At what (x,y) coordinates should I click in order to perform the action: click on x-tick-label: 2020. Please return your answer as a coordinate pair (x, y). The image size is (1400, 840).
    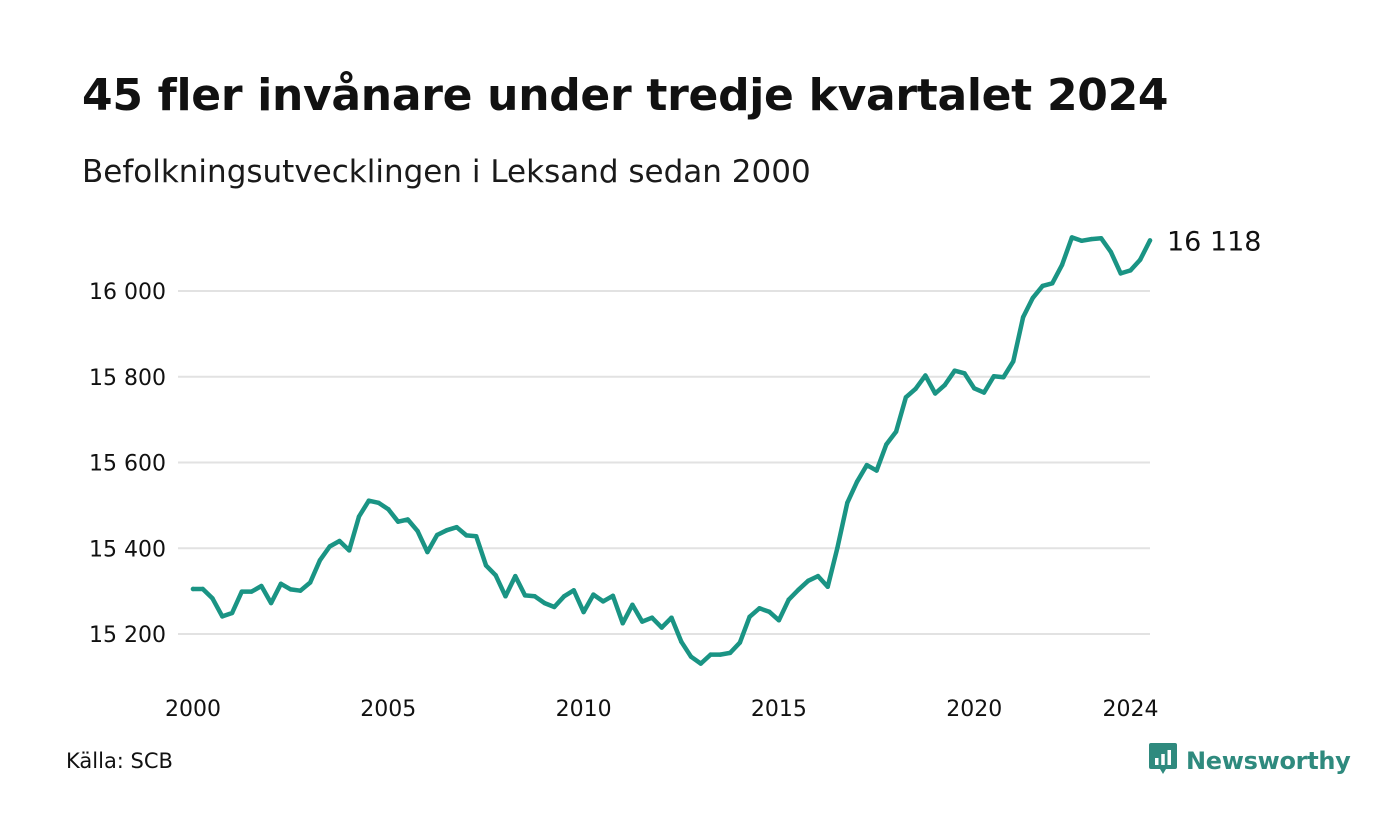
    Looking at the image, I should click on (974, 709).